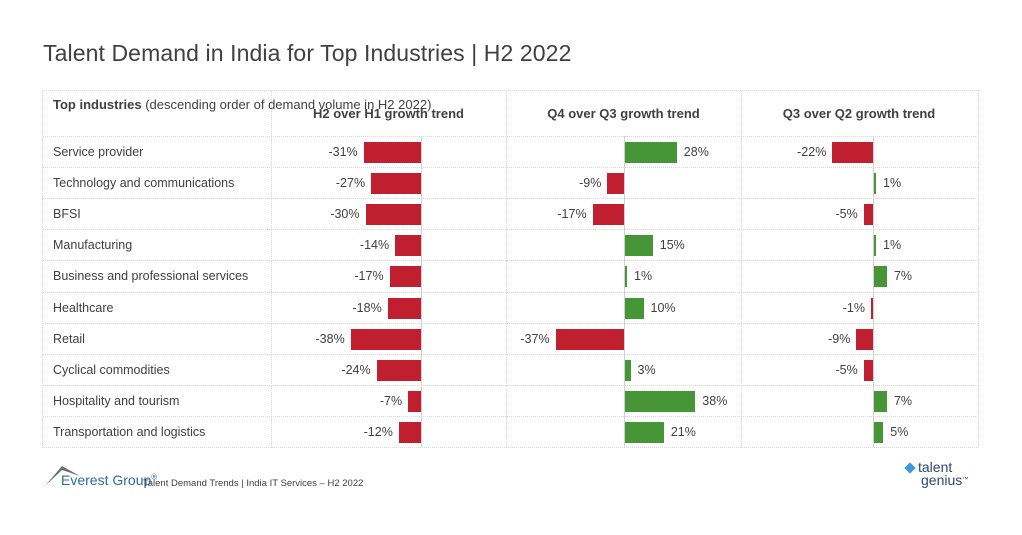 Image resolution: width=1022 pixels, height=535 pixels. I want to click on value-label: -22%, so click(812, 152).